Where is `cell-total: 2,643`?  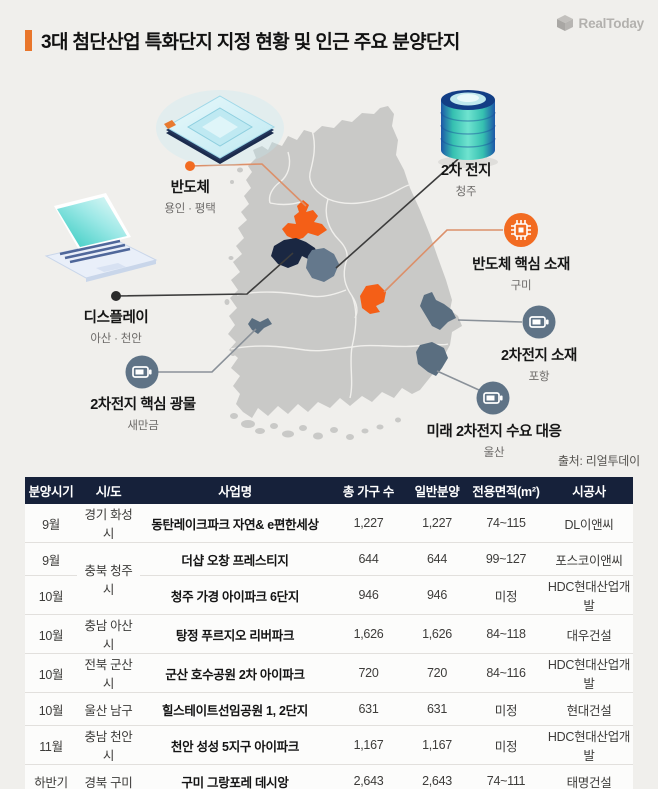 cell-total: 2,643 is located at coordinates (368, 776).